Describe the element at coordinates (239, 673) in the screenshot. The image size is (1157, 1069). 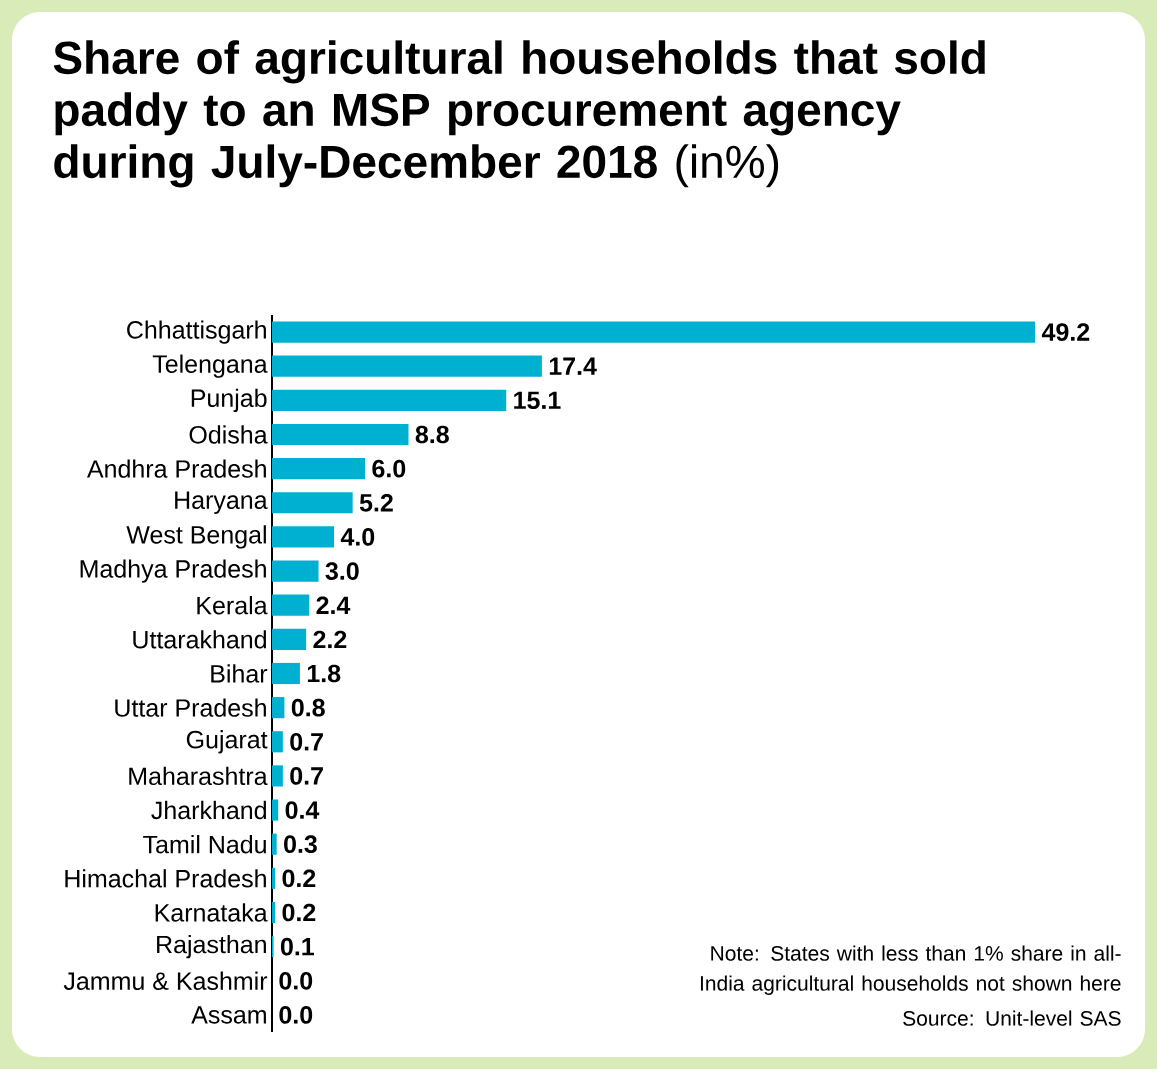
I see `y-tick-label: Bihar` at that location.